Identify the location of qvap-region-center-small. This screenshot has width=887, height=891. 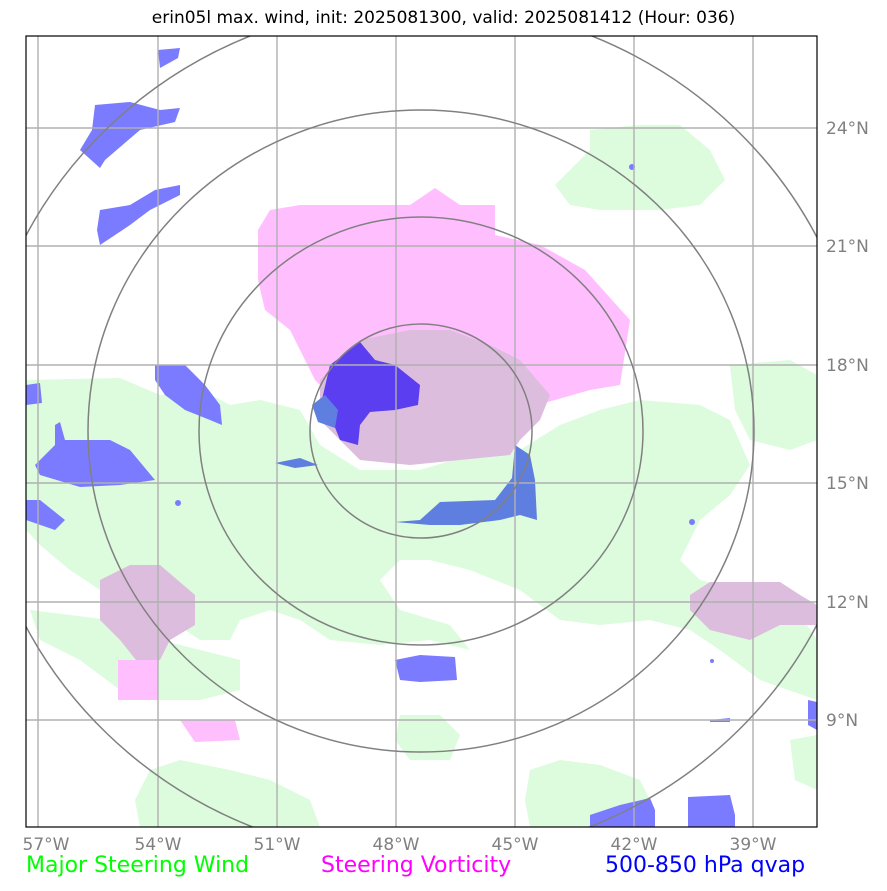
(296, 463).